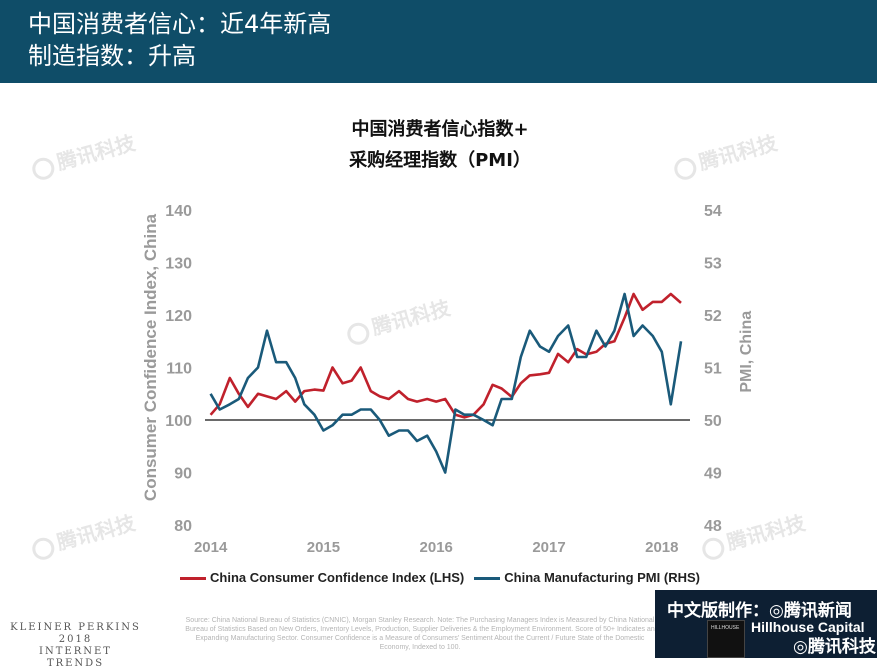 The width and height of the screenshot is (877, 670). What do you see at coordinates (487, 579) in the screenshot?
I see `legend-swatch-pmi` at bounding box center [487, 579].